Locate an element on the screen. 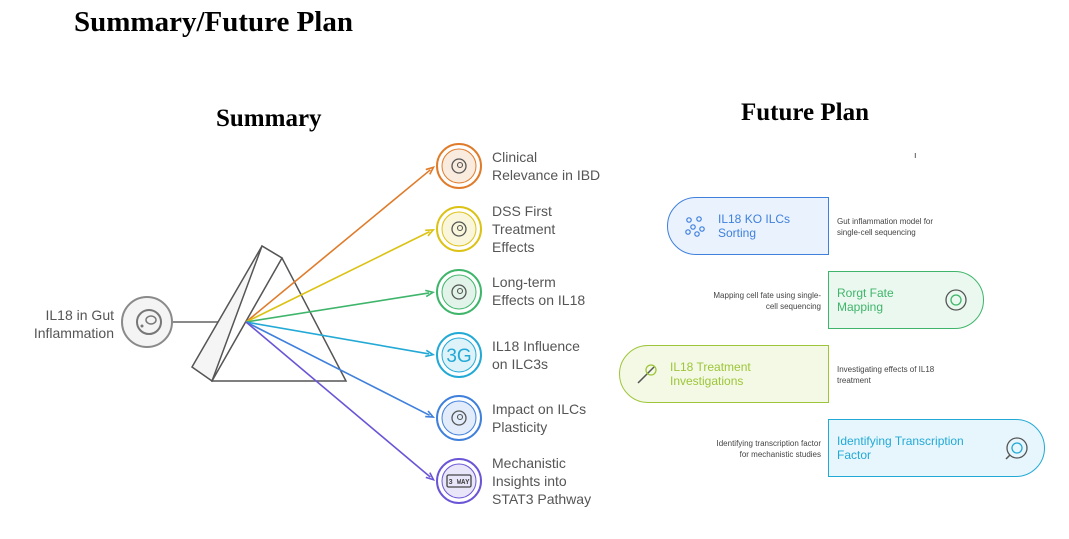 The width and height of the screenshot is (1069, 539). future-step-2: Rorgt Fate Mapping is located at coordinates (906, 300).